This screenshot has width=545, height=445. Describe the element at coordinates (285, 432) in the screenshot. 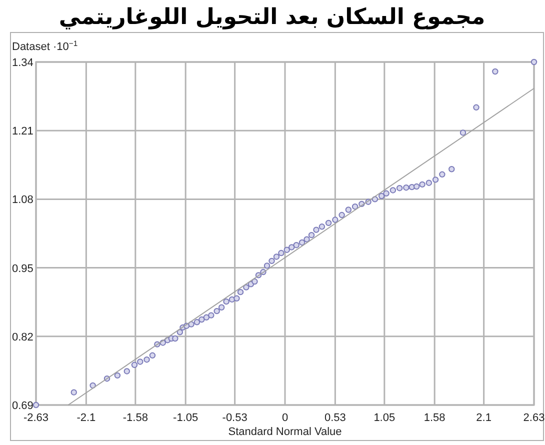

I see `x-axis-title: Standard Normal Value` at that location.